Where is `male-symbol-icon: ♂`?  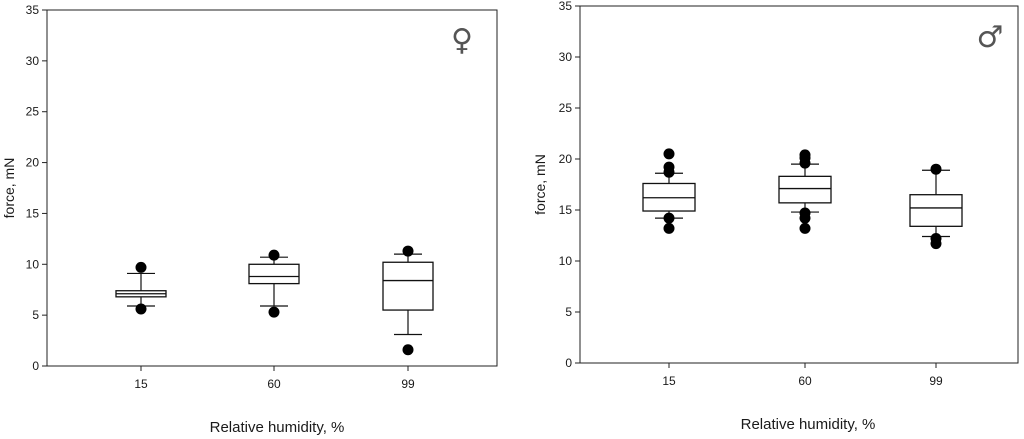
male-symbol-icon: ♂ is located at coordinates (990, 37).